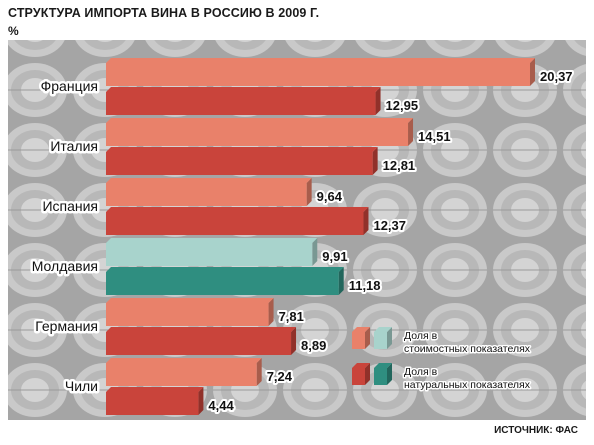 The height and width of the screenshot is (445, 594). I want to click on bar-value-label-halo: 20,37, so click(556, 76).